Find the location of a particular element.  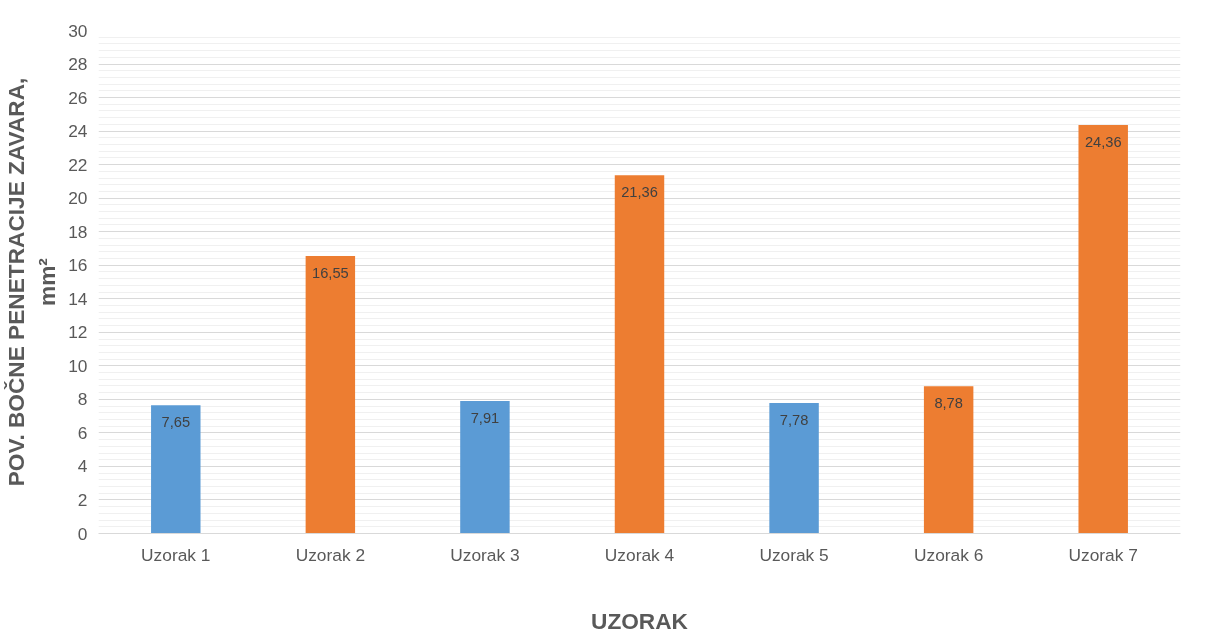

data-label: 8,78 is located at coordinates (948, 403).